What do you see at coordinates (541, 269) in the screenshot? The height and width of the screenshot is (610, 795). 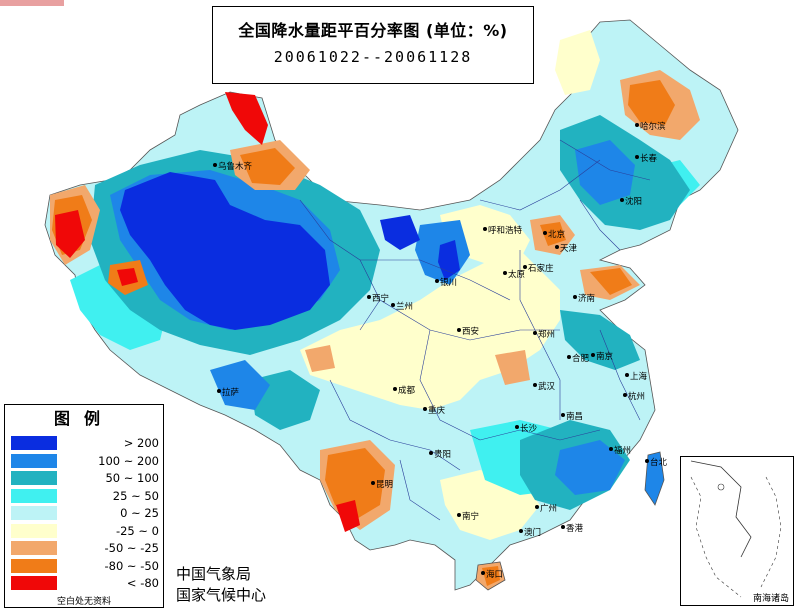 I see `city-label: 石家庄` at bounding box center [541, 269].